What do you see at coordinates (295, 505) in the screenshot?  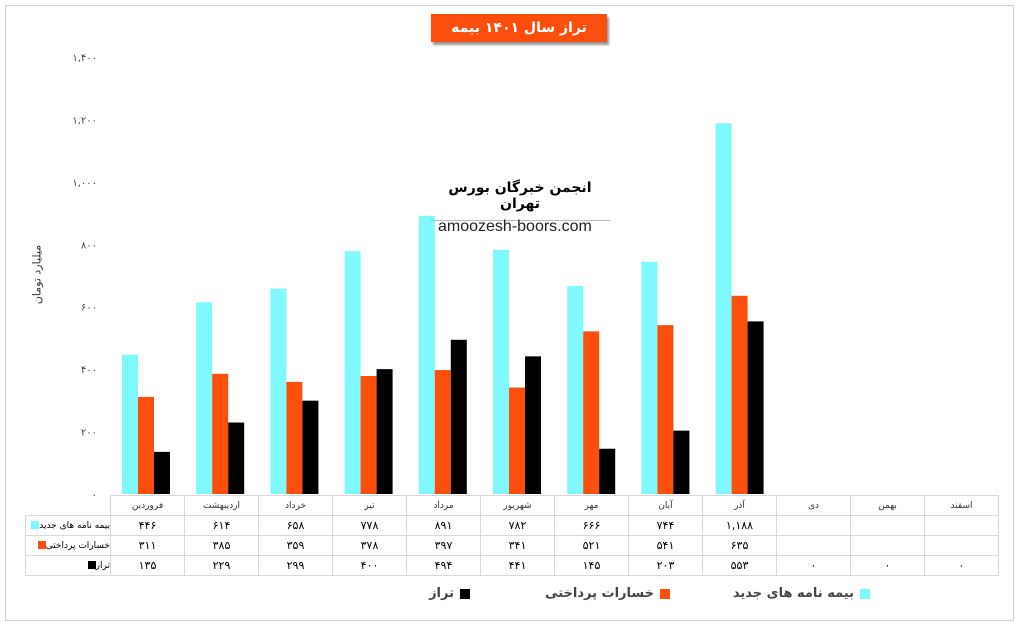 I see `category-label: خرداد` at bounding box center [295, 505].